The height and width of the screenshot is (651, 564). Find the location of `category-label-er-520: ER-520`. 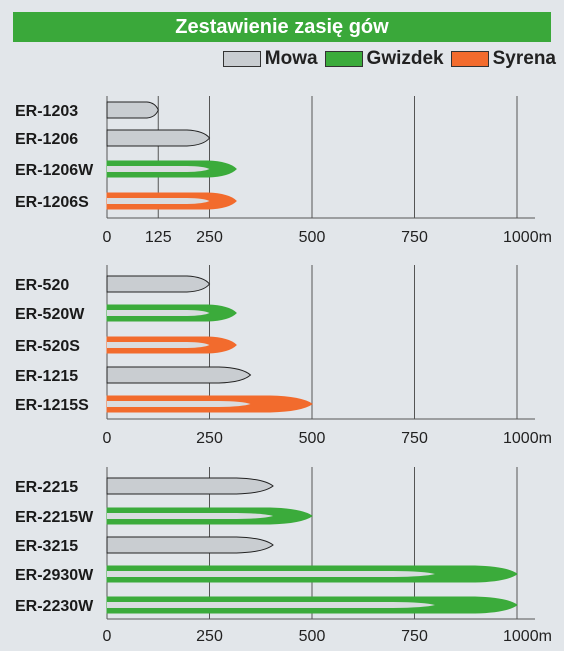

category-label-er-520: ER-520 is located at coordinates (42, 285).